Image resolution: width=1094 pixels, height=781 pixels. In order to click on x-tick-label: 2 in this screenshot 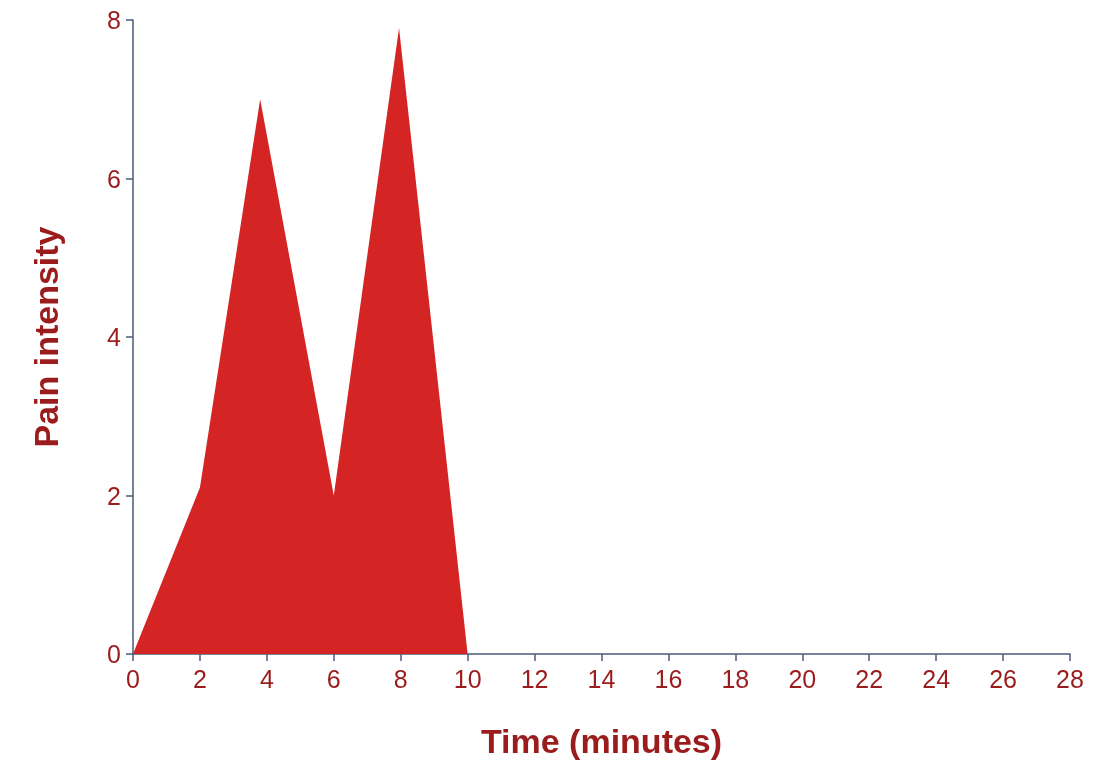, I will do `click(199, 678)`.